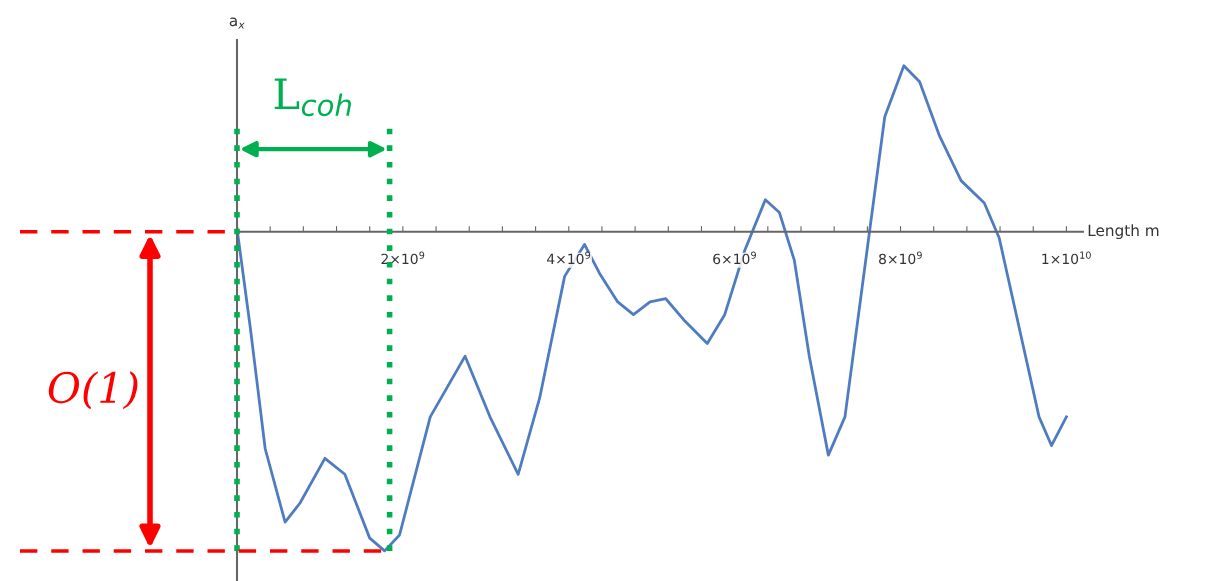  What do you see at coordinates (403, 258) in the screenshot?
I see `x-tick-label: 2×10$^{9}$` at bounding box center [403, 258].